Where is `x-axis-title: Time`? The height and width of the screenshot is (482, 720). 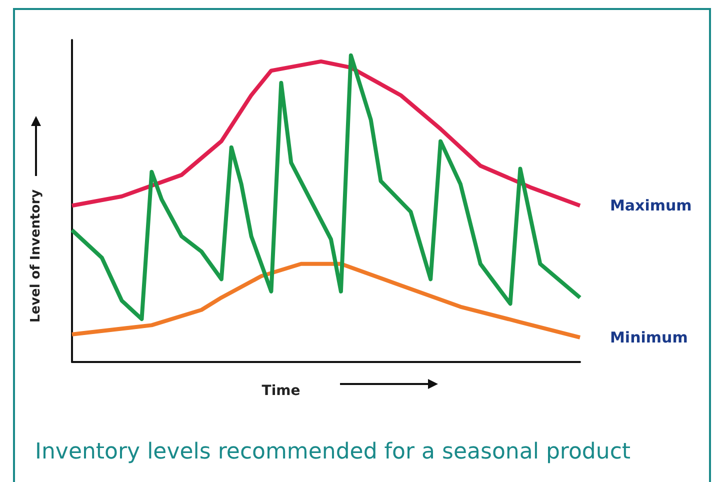
x-axis-title: Time is located at coordinates (281, 391).